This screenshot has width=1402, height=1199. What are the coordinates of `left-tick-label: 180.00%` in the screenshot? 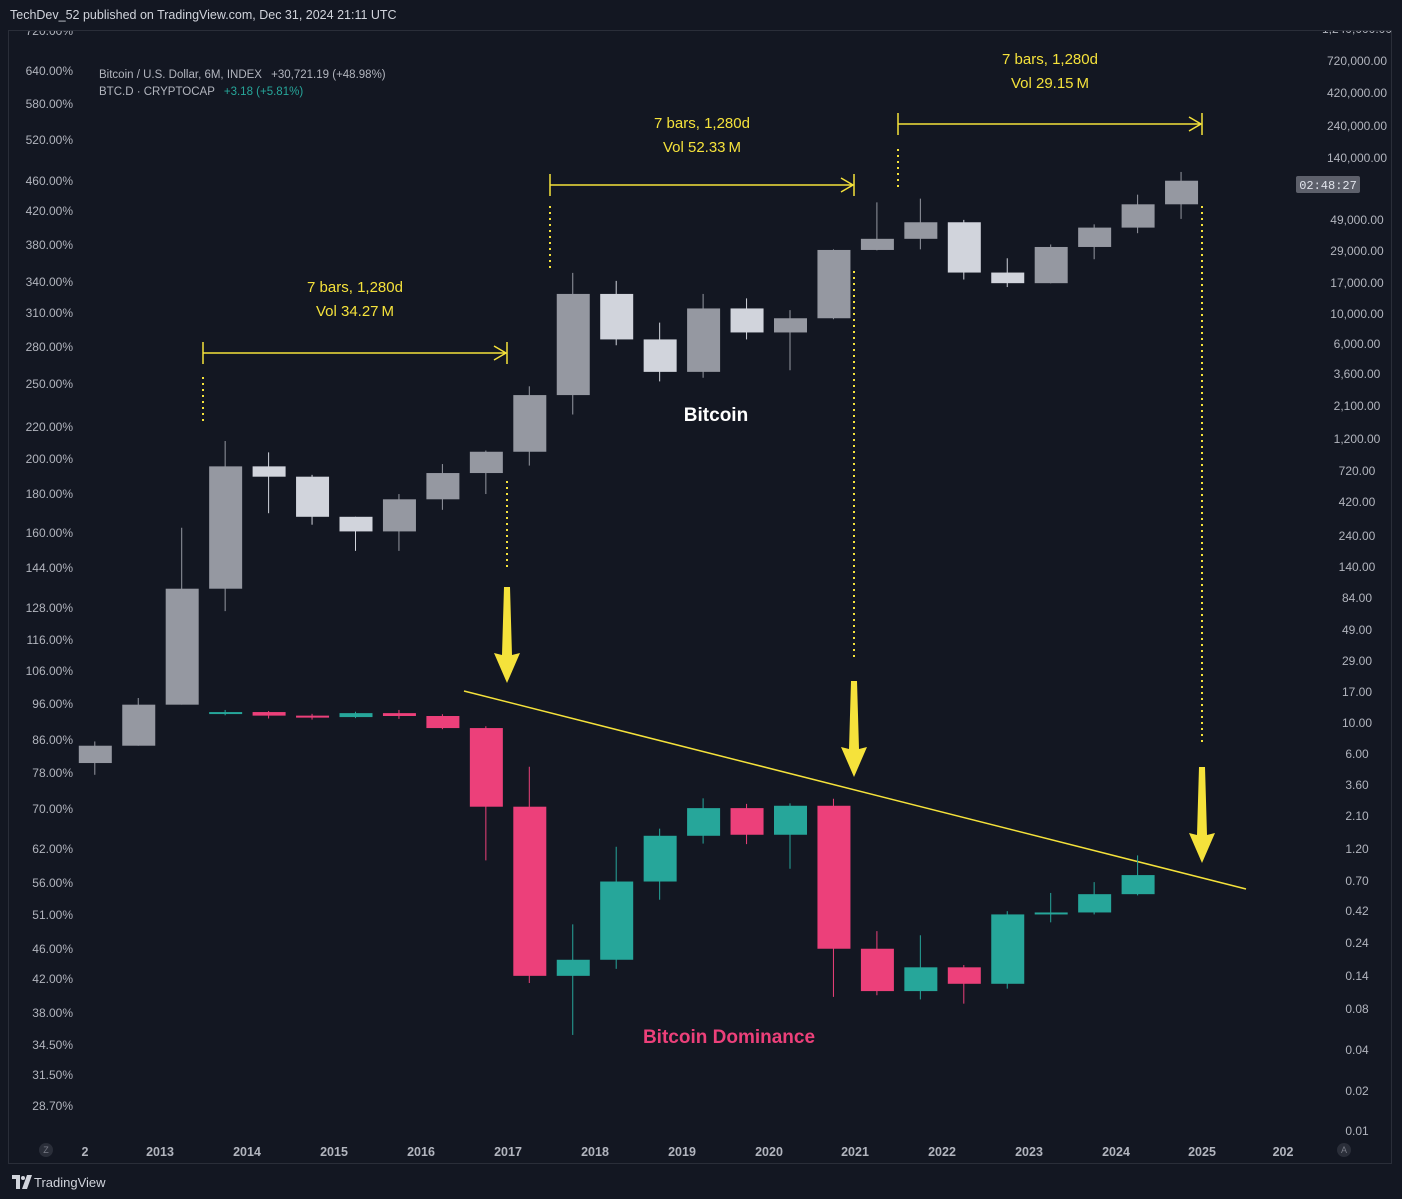 It's located at (50, 494).